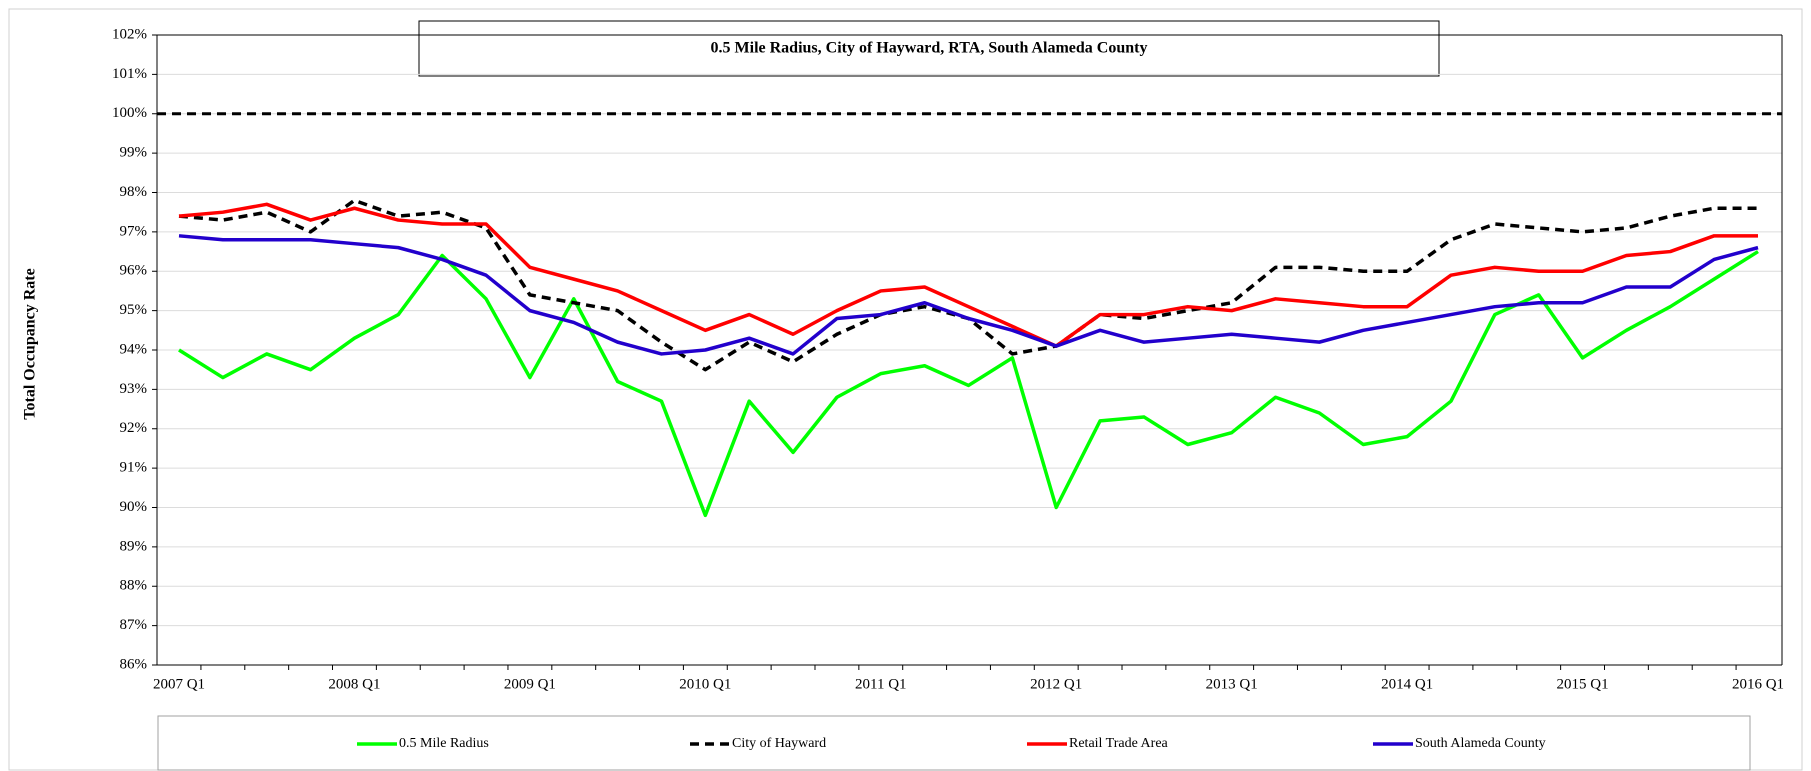 This screenshot has height=771, width=1811. What do you see at coordinates (1232, 684) in the screenshot?
I see `x-tick-label: 2013 Q1` at bounding box center [1232, 684].